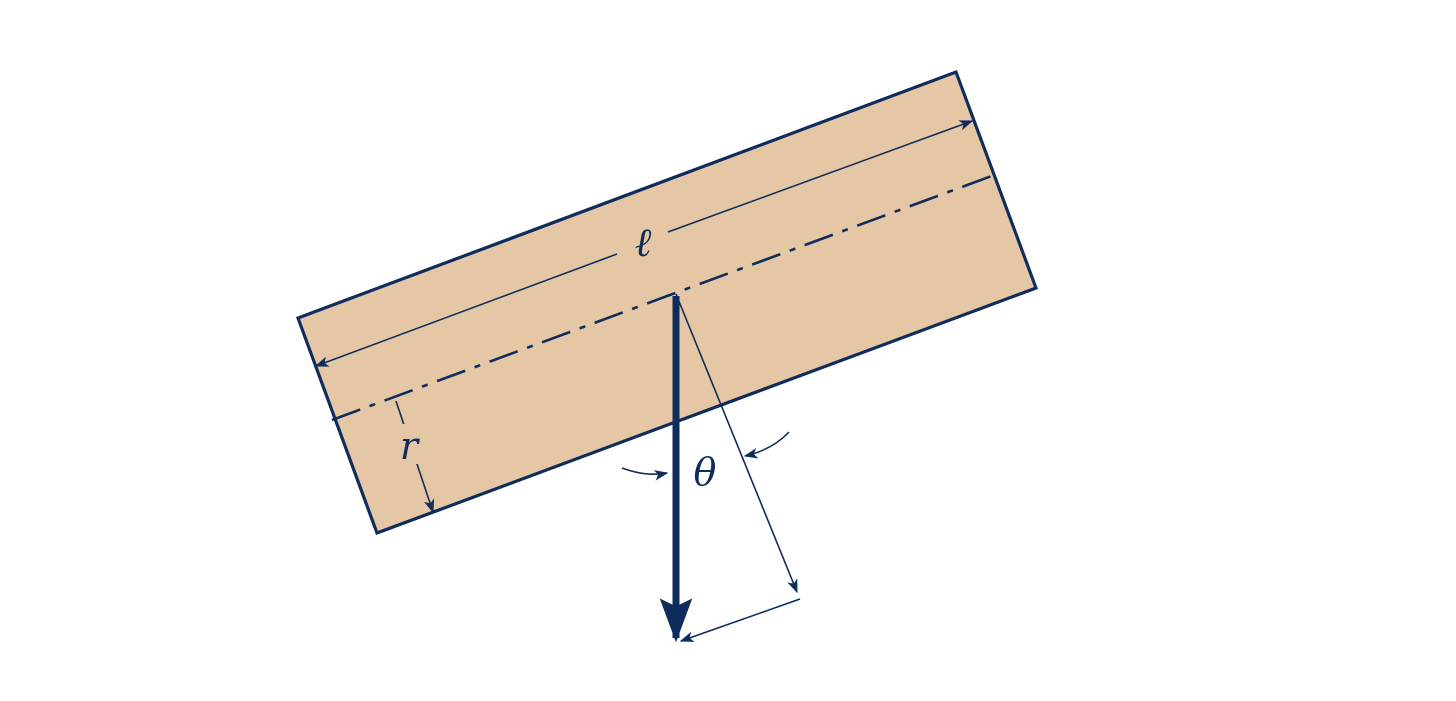 The height and width of the screenshot is (701, 1456). I want to click on offset-dimension-line, so click(740, 620).